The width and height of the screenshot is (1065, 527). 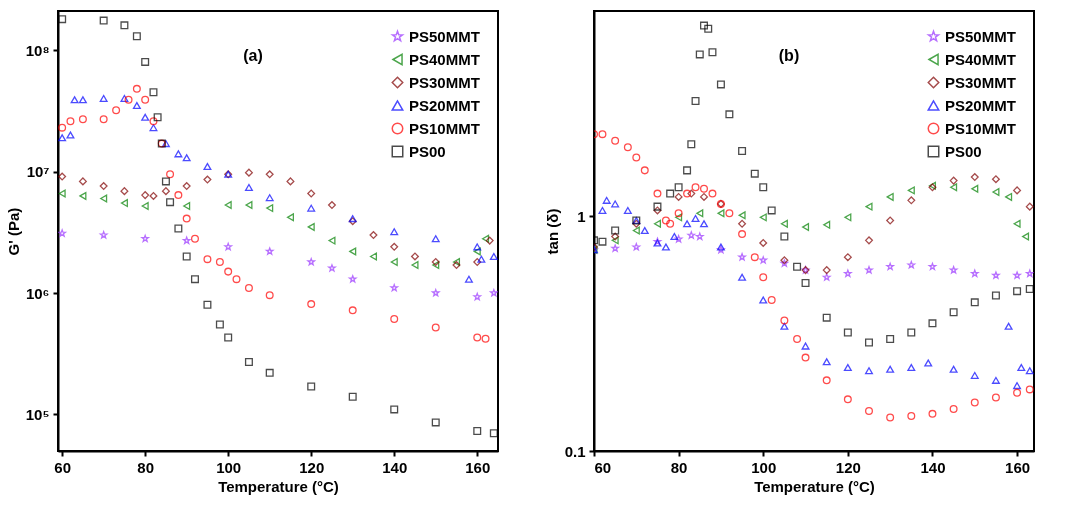 I want to click on y-tick-label: 10⁷, so click(x=38, y=172).